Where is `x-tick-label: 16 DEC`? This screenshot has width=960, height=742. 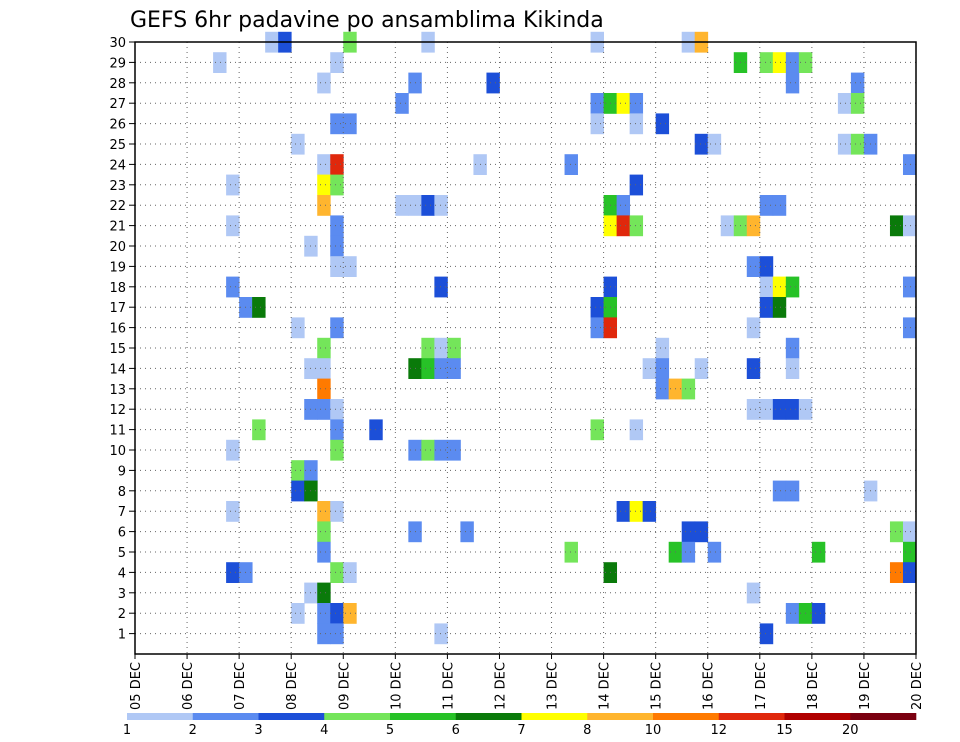
x-tick-label: 16 DEC is located at coordinates (709, 686).